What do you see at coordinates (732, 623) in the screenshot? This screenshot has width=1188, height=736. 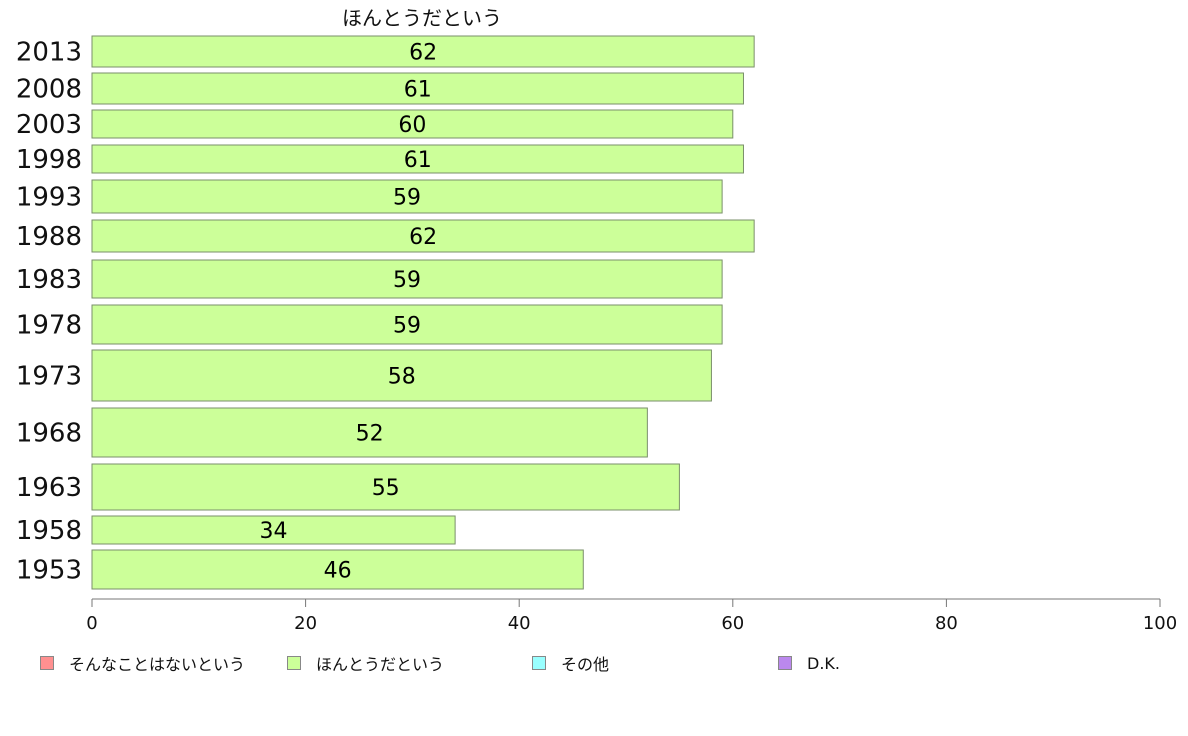 I see `x-tick-label: 60` at bounding box center [732, 623].